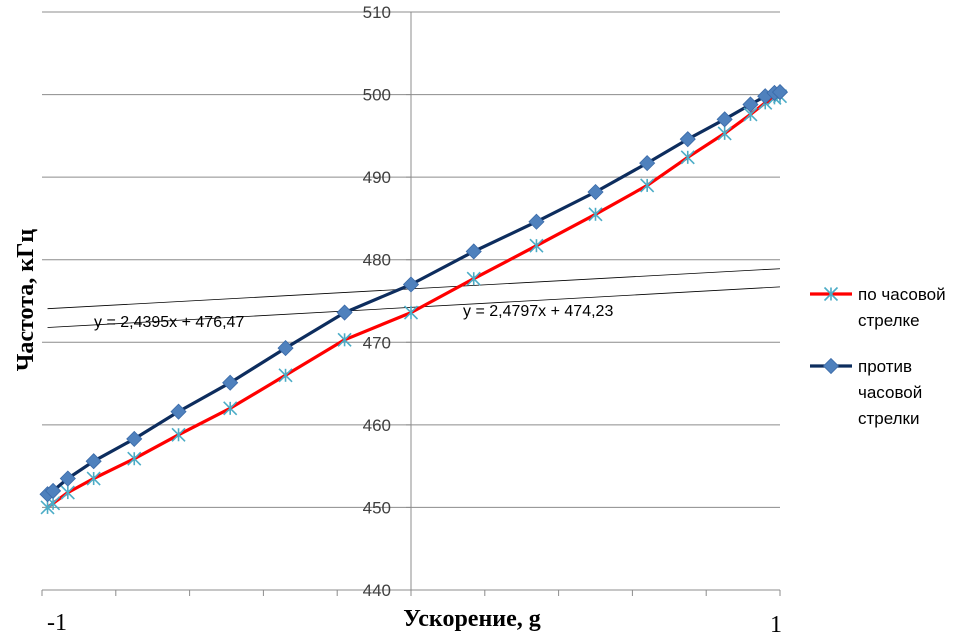  Describe the element at coordinates (885, 366) in the screenshot. I see `legend-label-1: против` at that location.